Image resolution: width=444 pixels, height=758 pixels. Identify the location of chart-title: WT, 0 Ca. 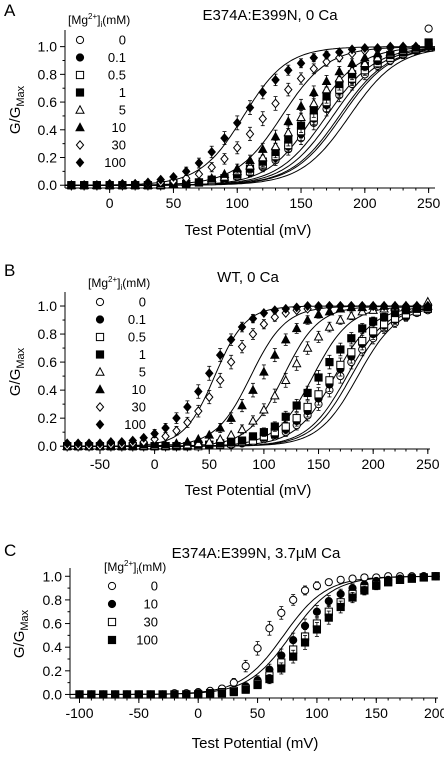
(248, 277).